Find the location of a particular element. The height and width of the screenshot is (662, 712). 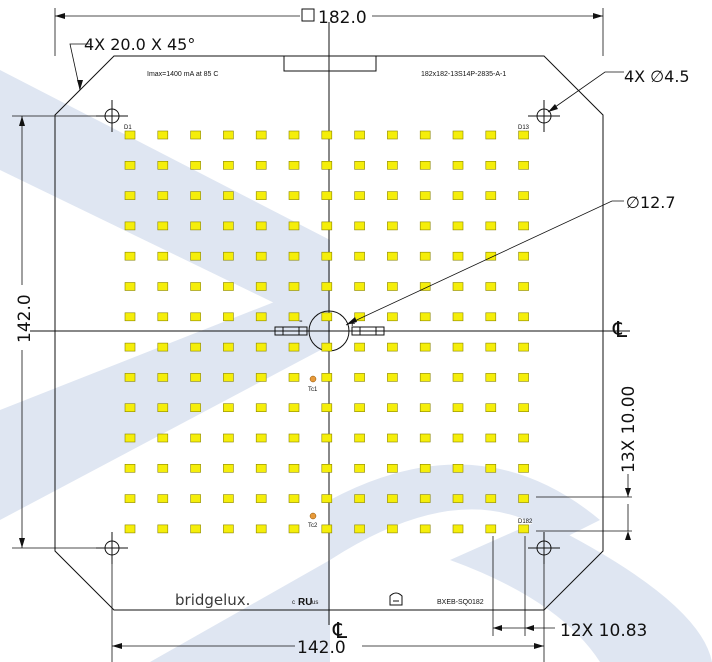

connector-right is located at coordinates (368, 331).